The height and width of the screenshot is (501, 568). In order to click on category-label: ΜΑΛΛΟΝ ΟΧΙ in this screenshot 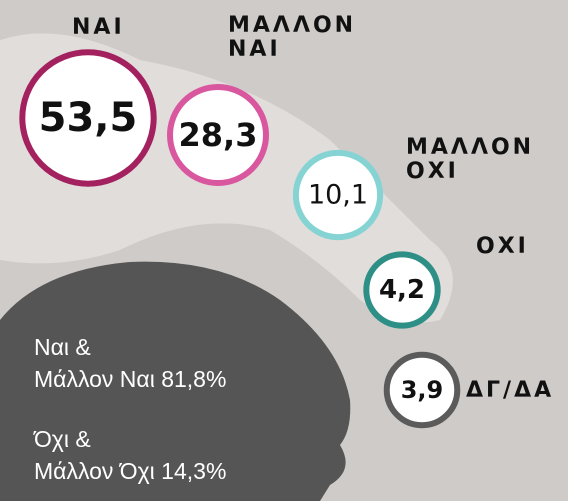, I will do `click(470, 159)`.